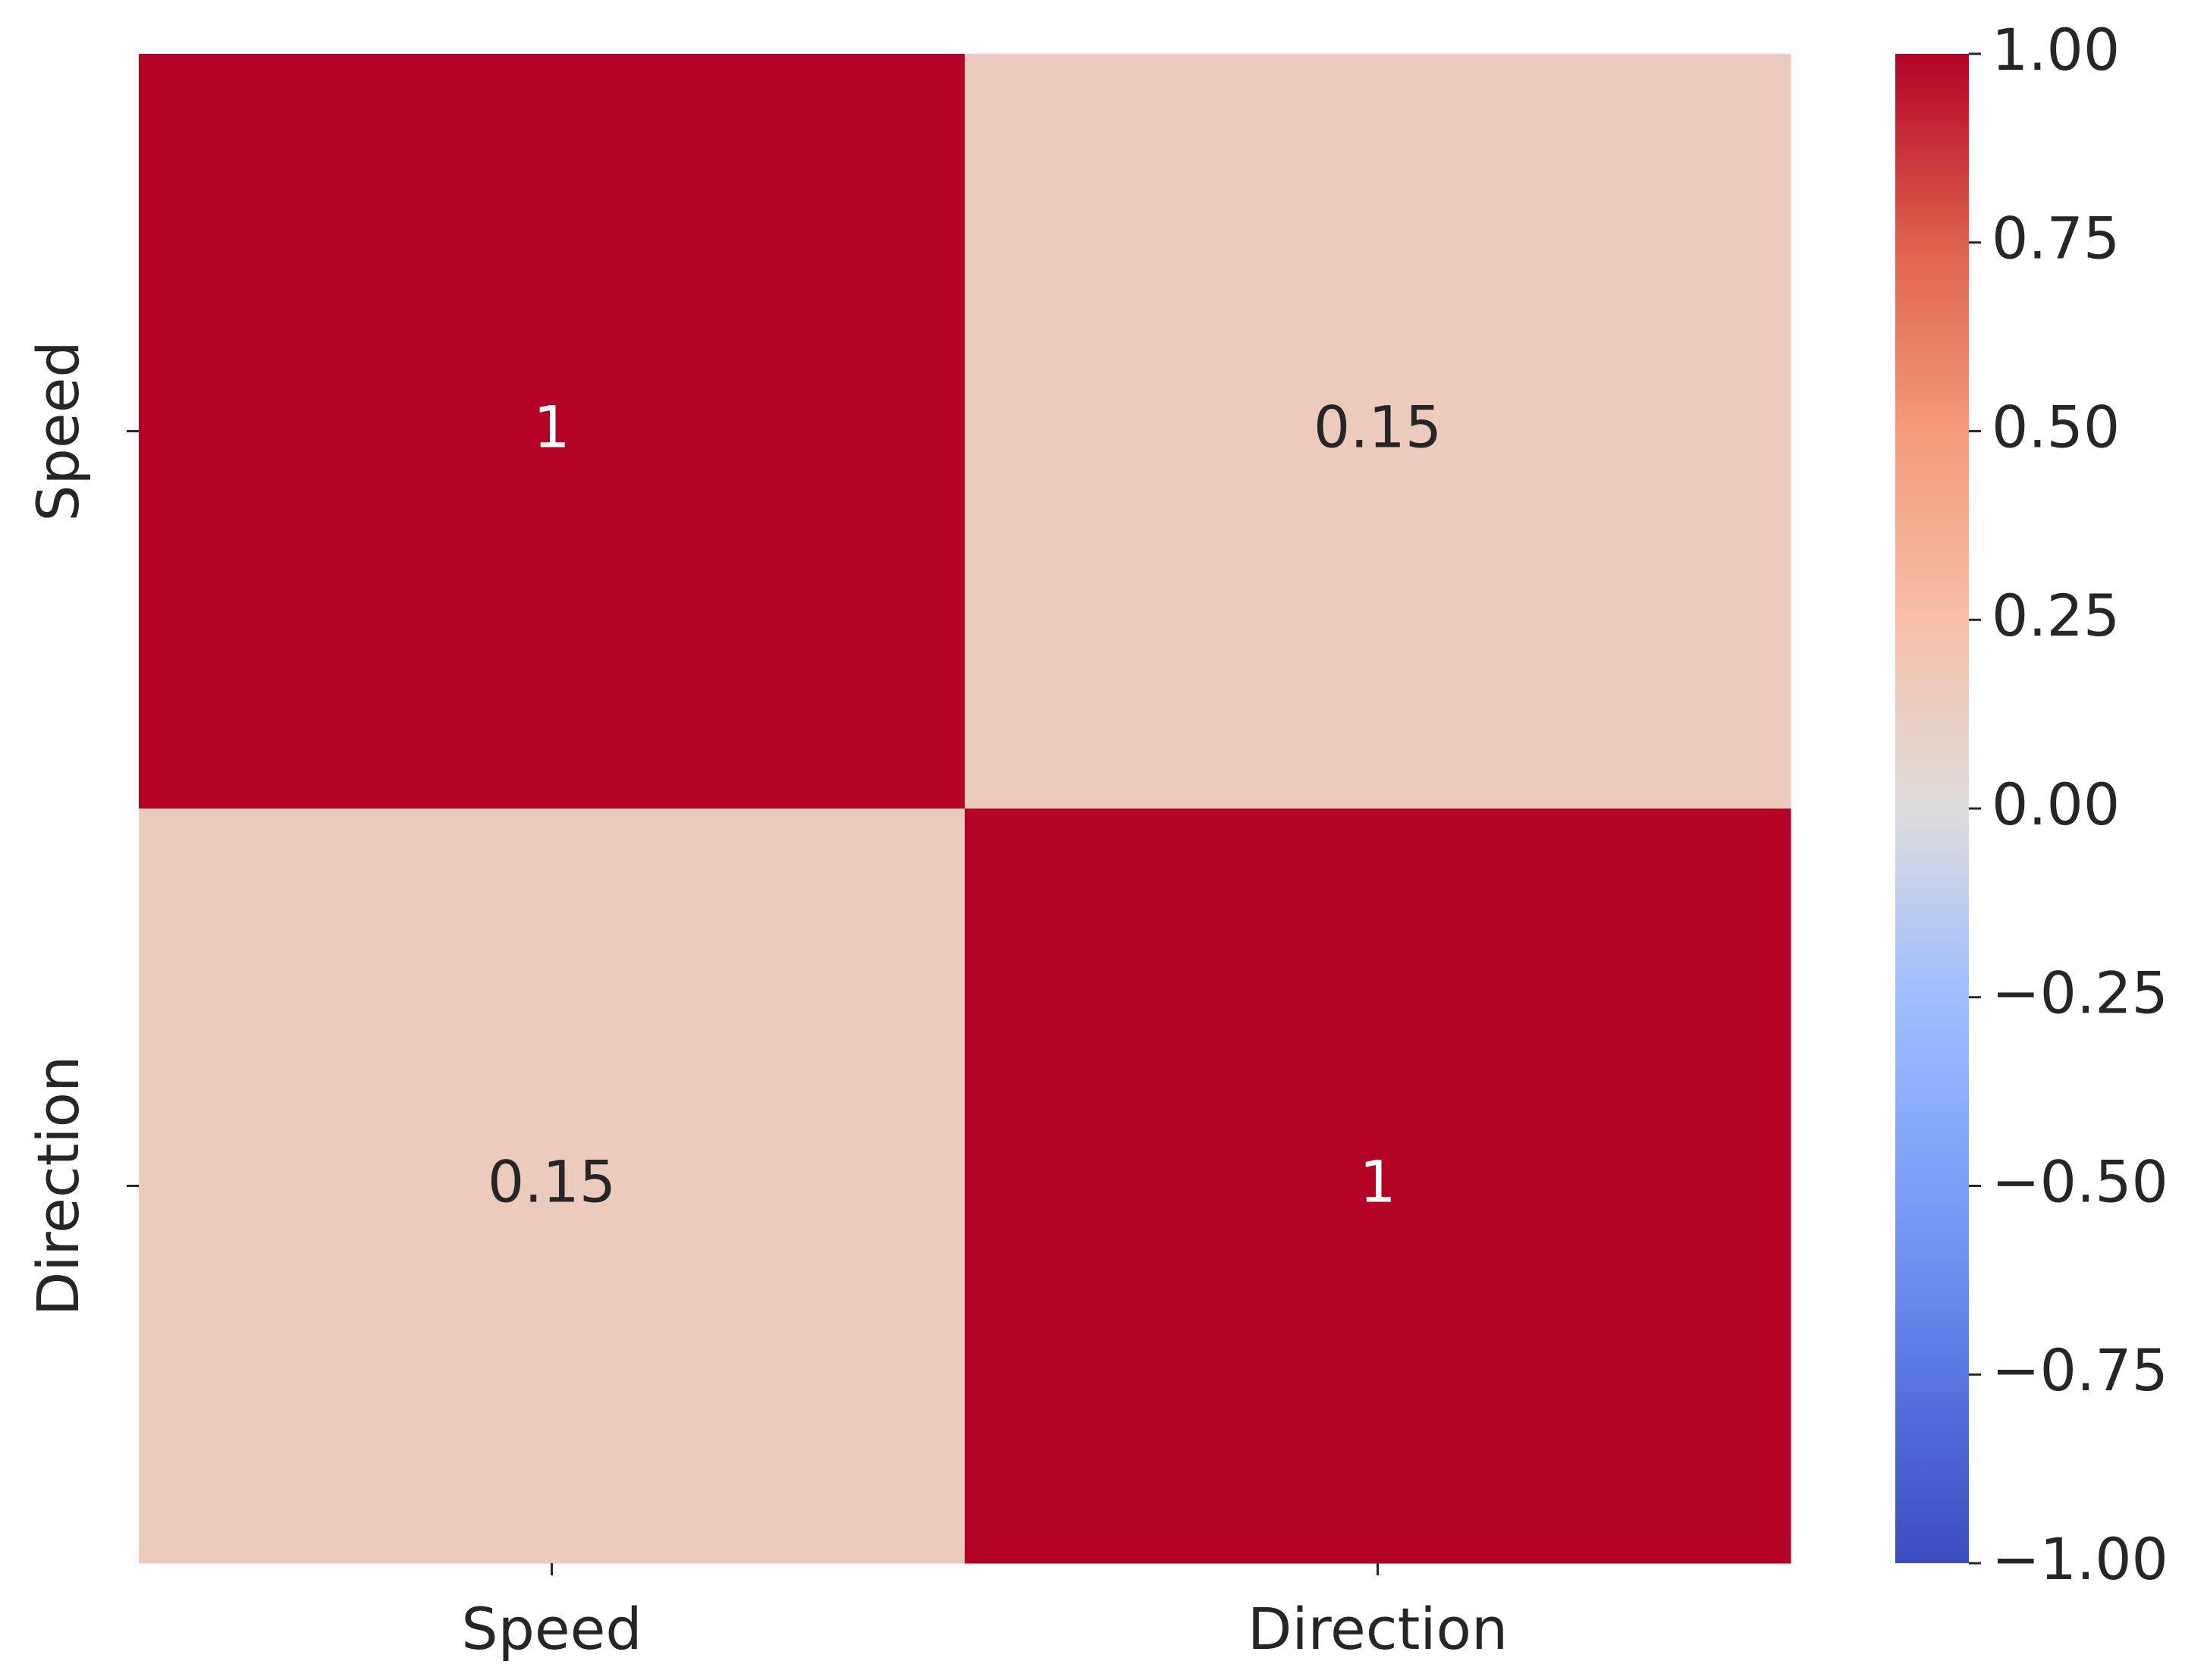  I want to click on y-tick-label: Speed, so click(58, 431).